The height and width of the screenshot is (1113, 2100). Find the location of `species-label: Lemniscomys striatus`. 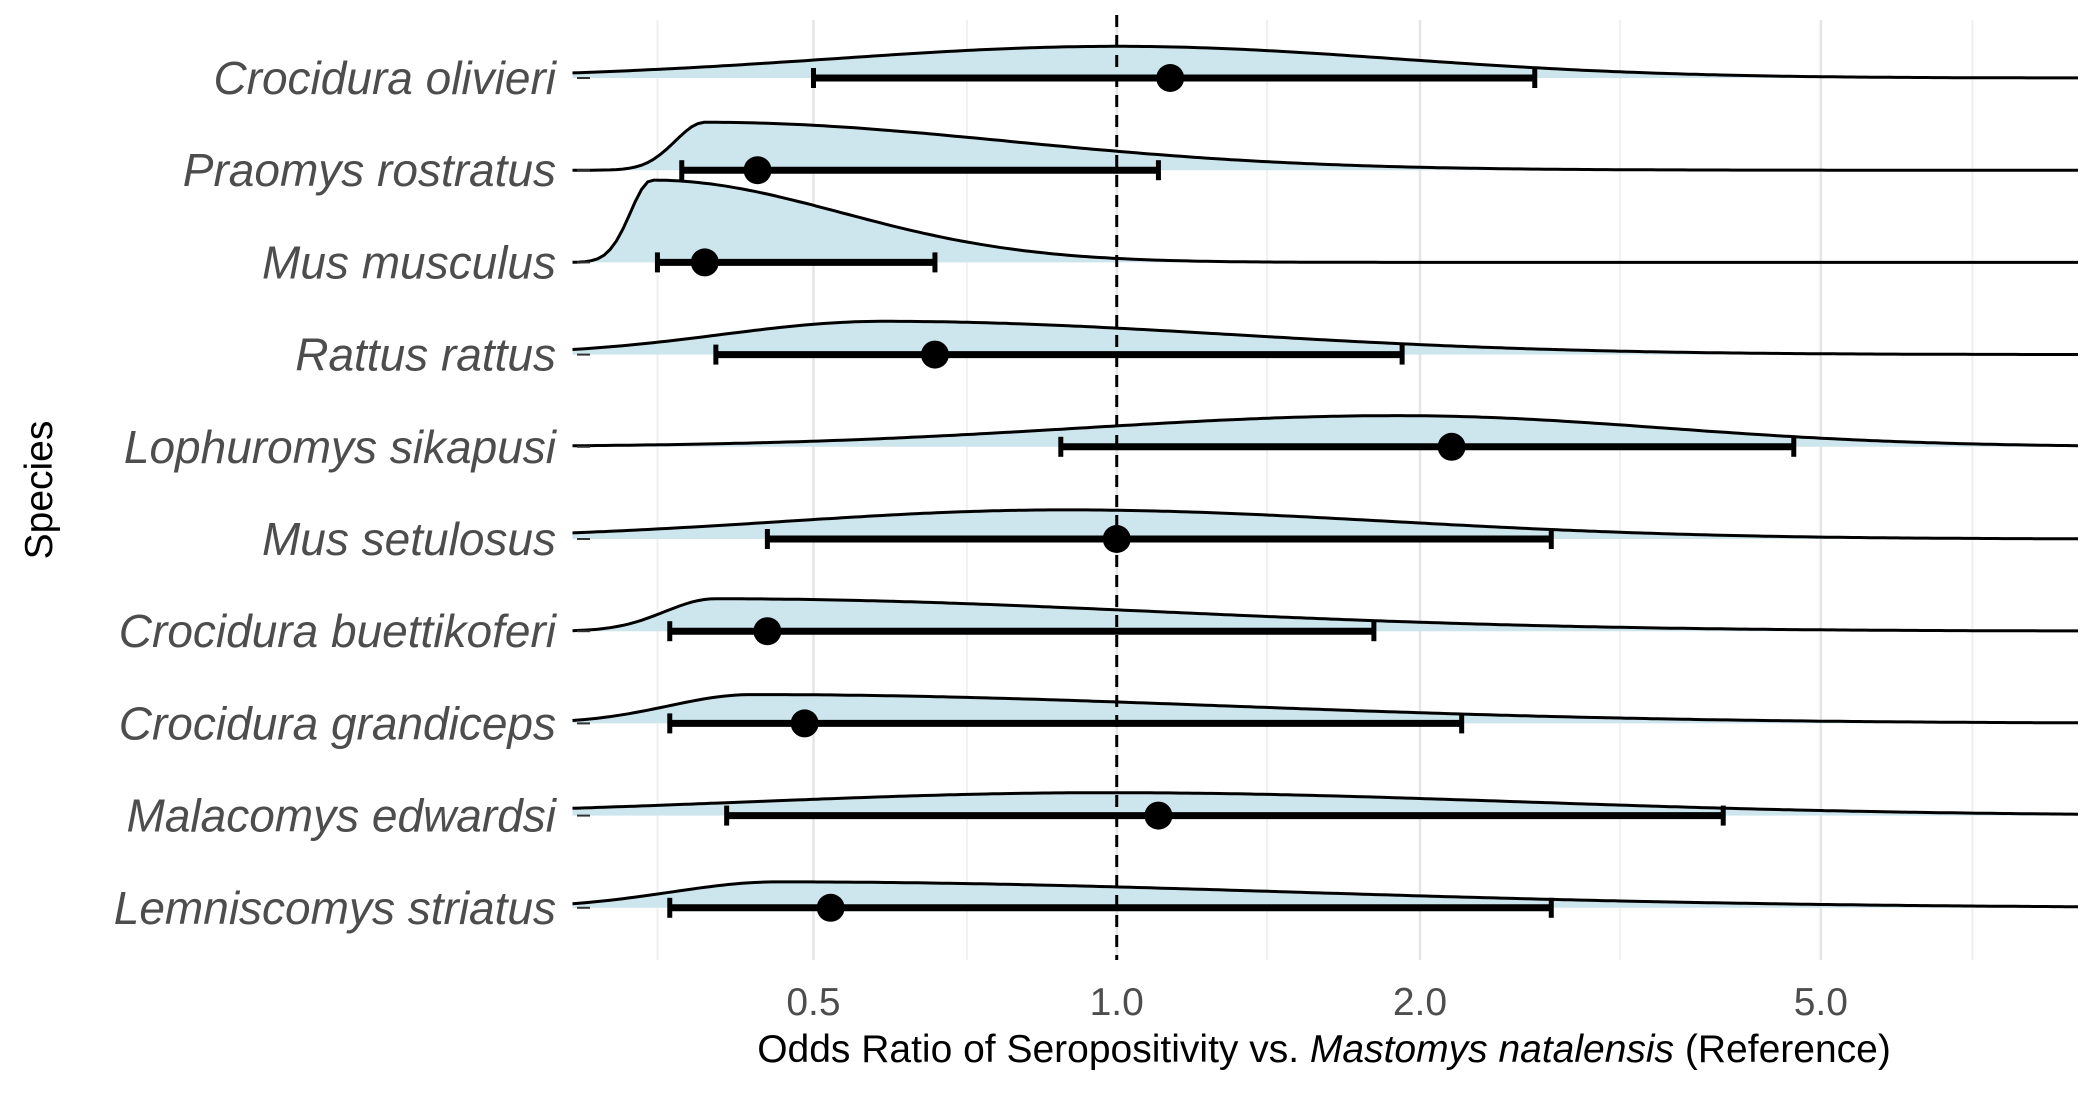

species-label: Lemniscomys striatus is located at coordinates (335, 908).